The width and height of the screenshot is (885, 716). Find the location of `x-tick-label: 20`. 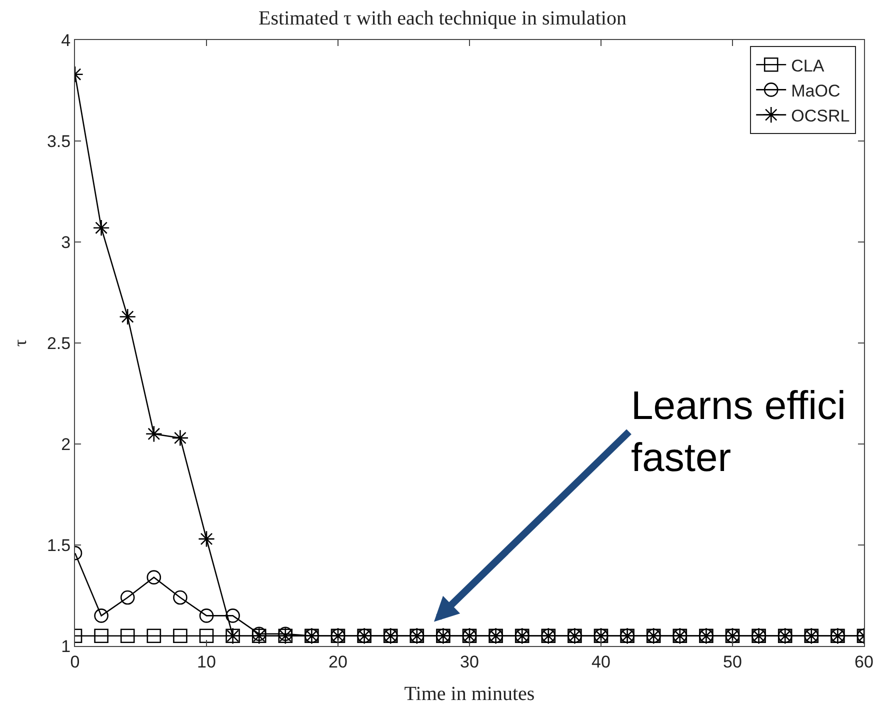

x-tick-label: 20 is located at coordinates (338, 662).